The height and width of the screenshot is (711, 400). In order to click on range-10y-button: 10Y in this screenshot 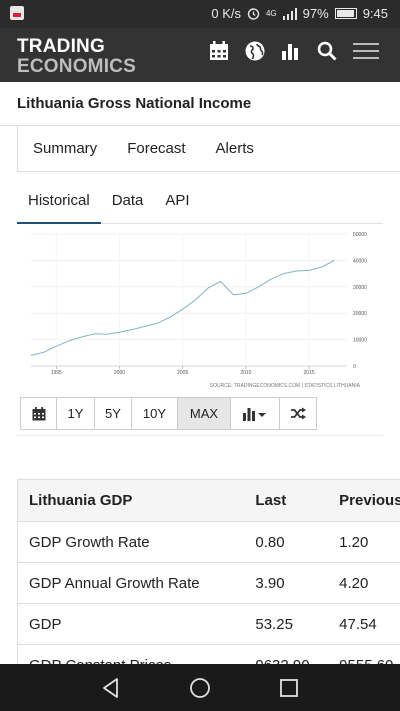, I will do `click(154, 413)`.